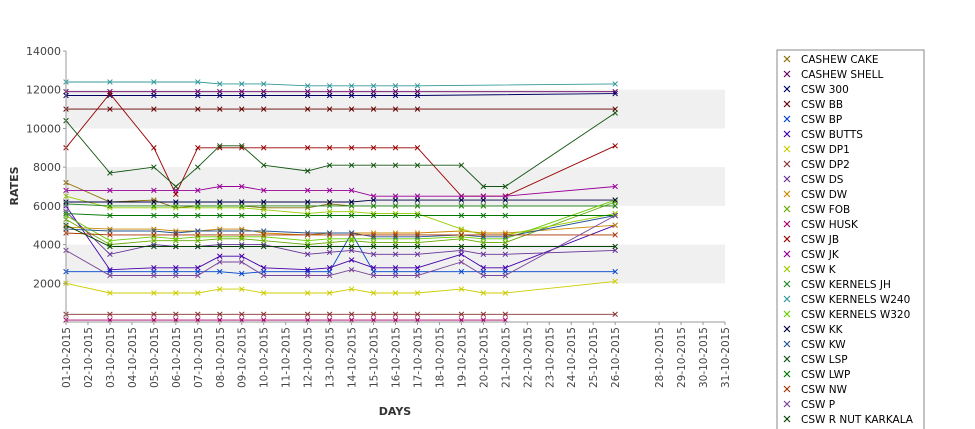 The image size is (975, 429). What do you see at coordinates (855, 315) in the screenshot?
I see `legend-label: CSW KERNELS W320` at bounding box center [855, 315].